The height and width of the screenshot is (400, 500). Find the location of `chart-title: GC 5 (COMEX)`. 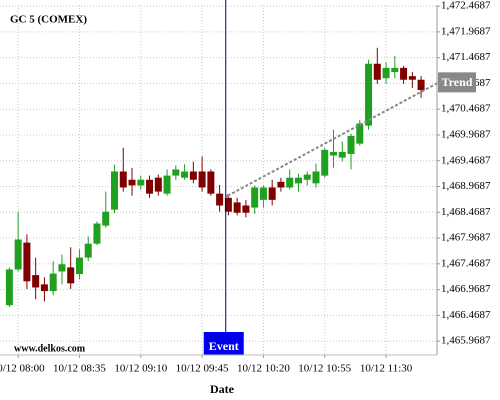

chart-title: GC 5 (COMEX) is located at coordinates (48, 20).